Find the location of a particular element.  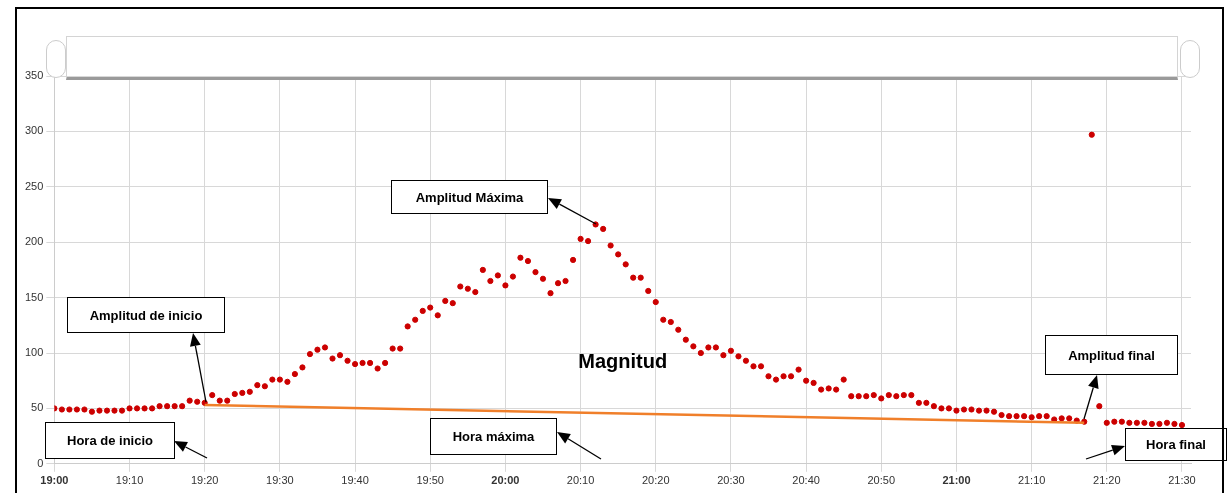

callout-box: Amplitud Máxima is located at coordinates (469, 197).